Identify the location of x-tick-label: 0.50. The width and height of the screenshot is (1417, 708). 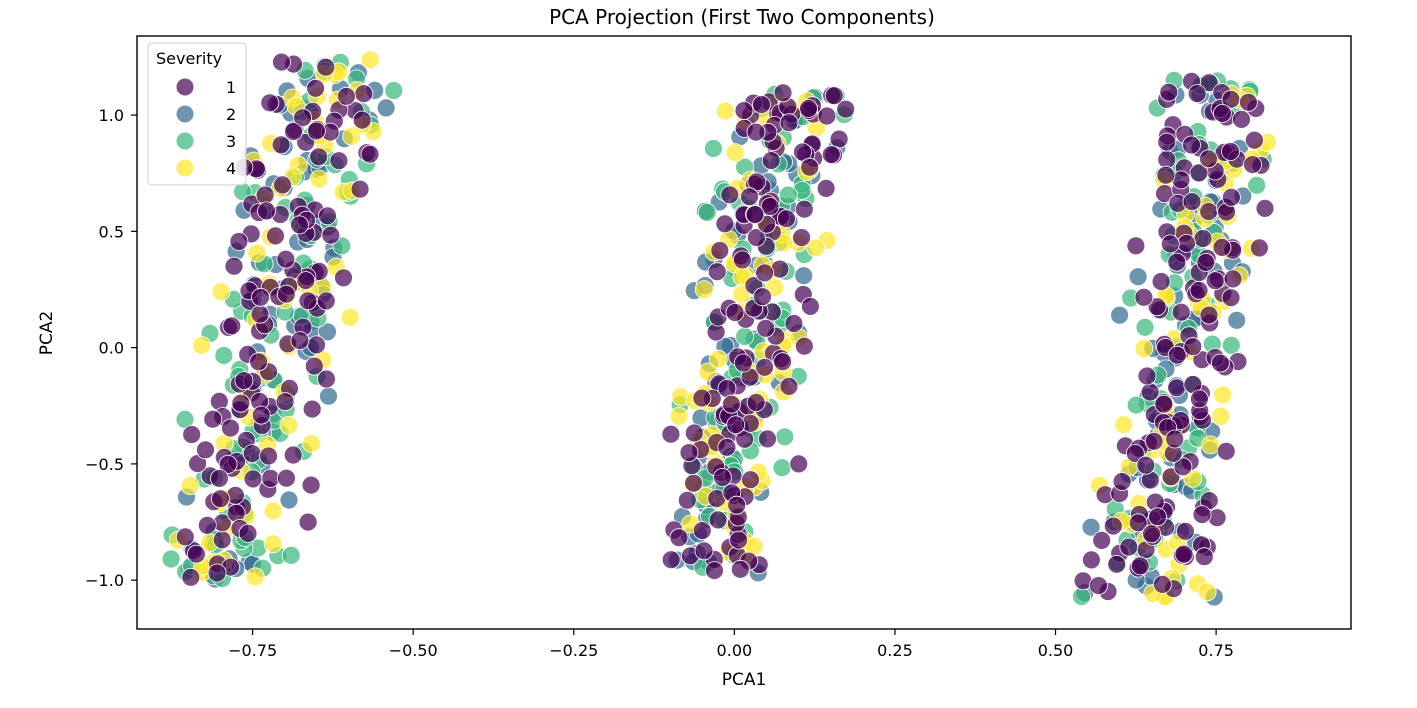
(1056, 650).